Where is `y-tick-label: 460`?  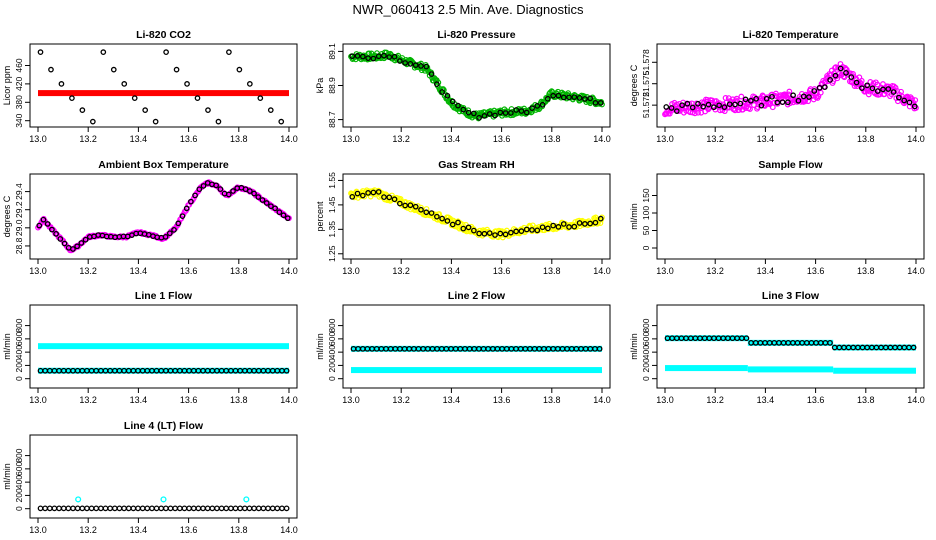 y-tick-label: 460 is located at coordinates (19, 65).